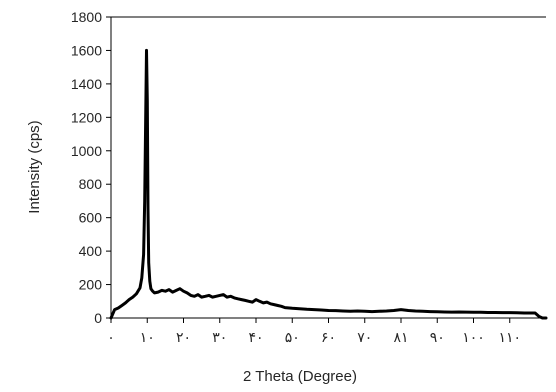 The height and width of the screenshot is (392, 556). I want to click on x-tick-label: ۶٠, so click(328, 337).